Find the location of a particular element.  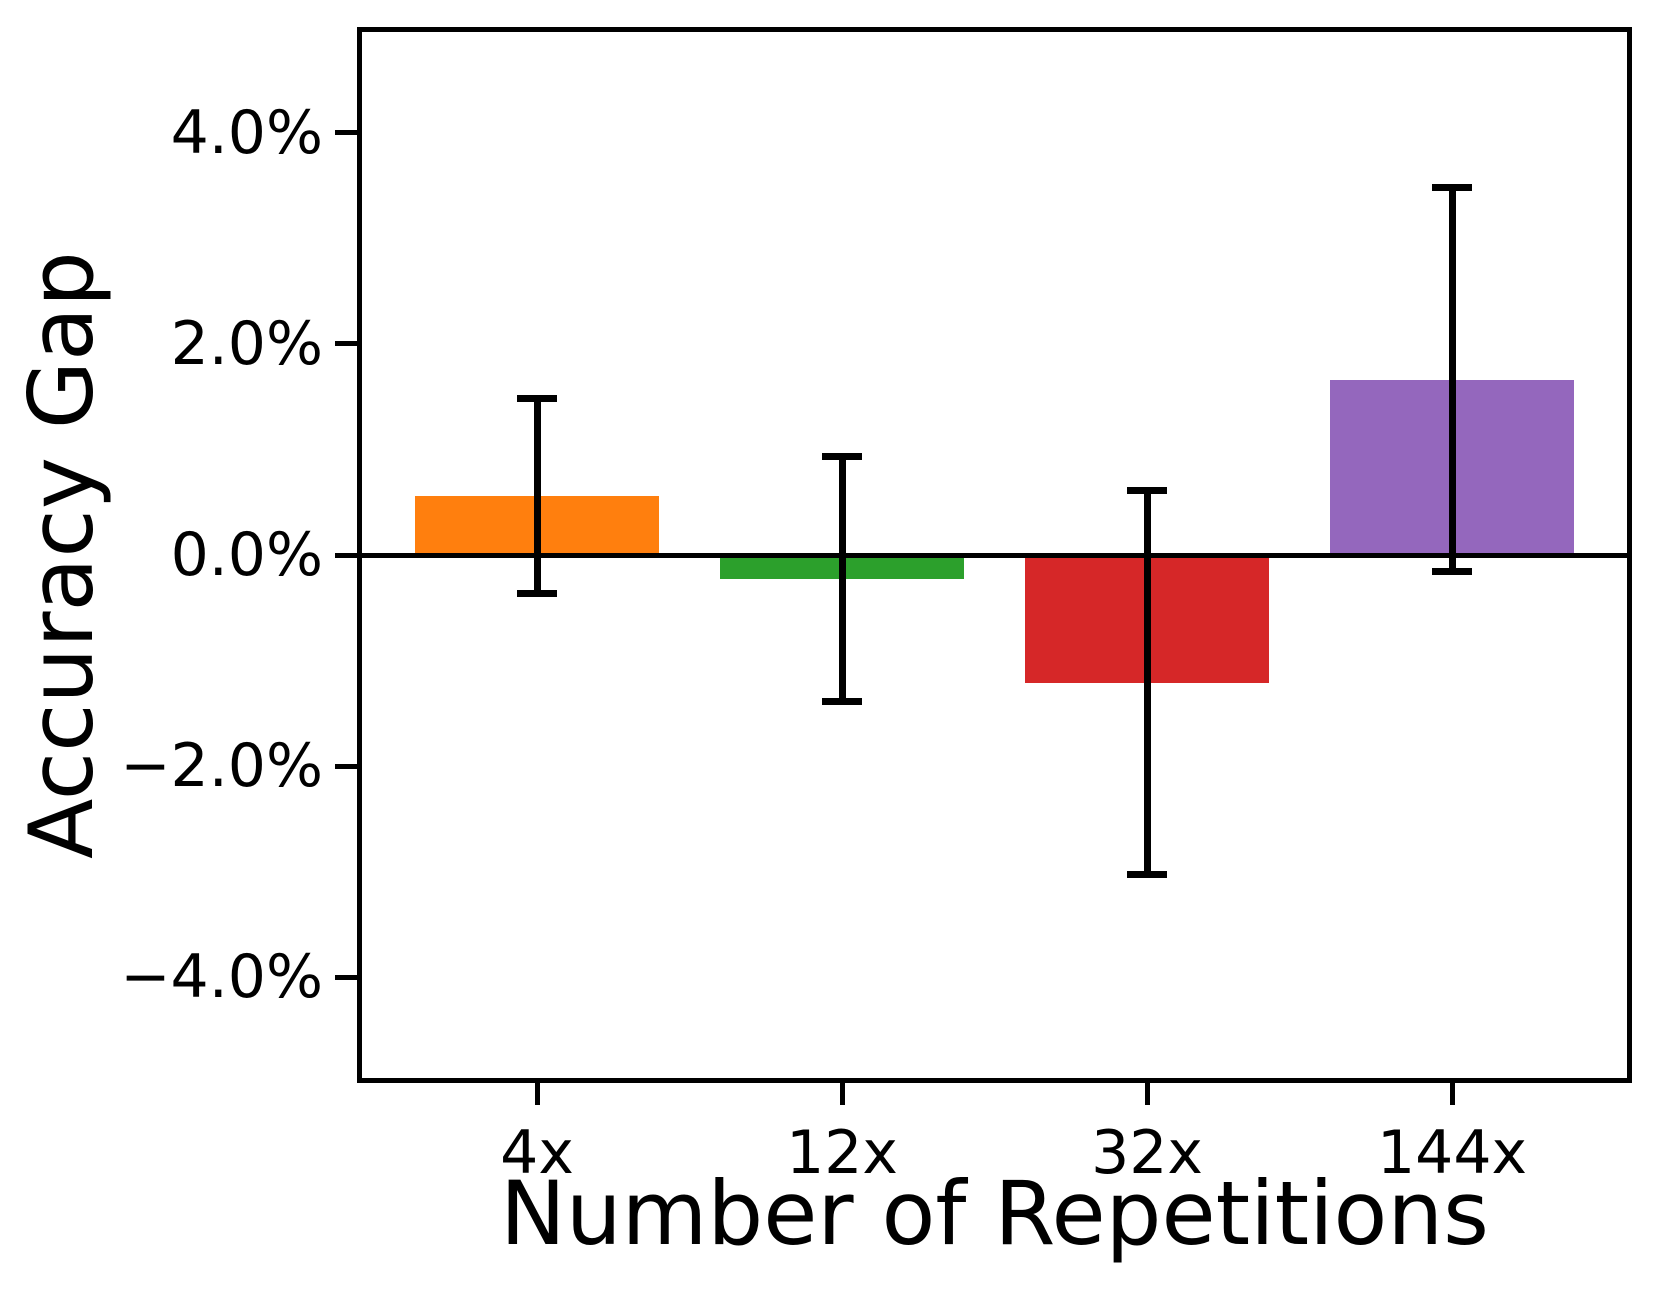

y-tick-label: −4.0% is located at coordinates (221, 977).